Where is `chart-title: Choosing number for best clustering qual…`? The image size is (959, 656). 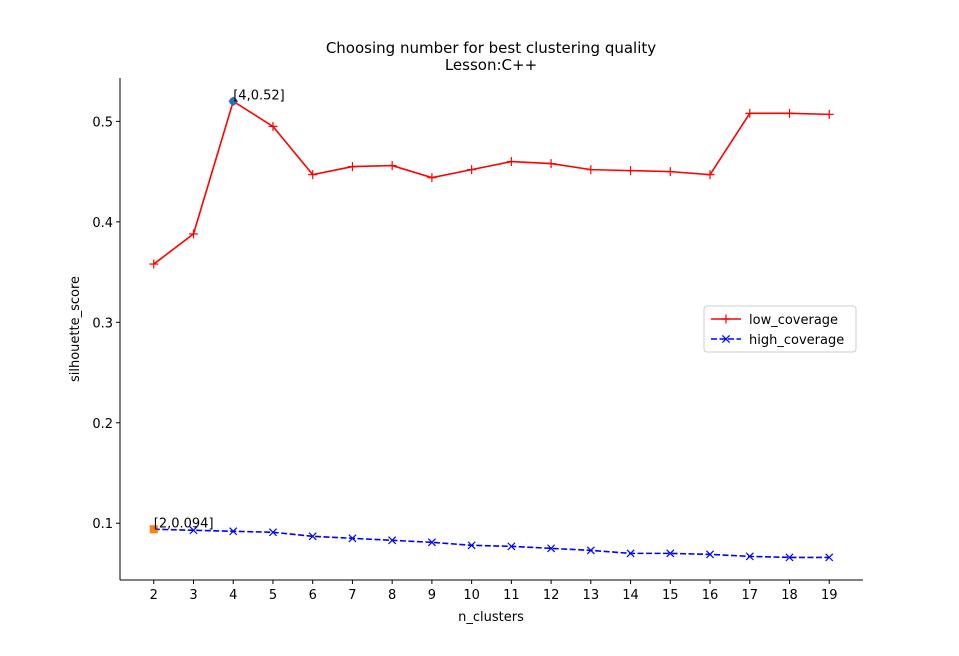 chart-title: Choosing number for best clustering qual… is located at coordinates (491, 48).